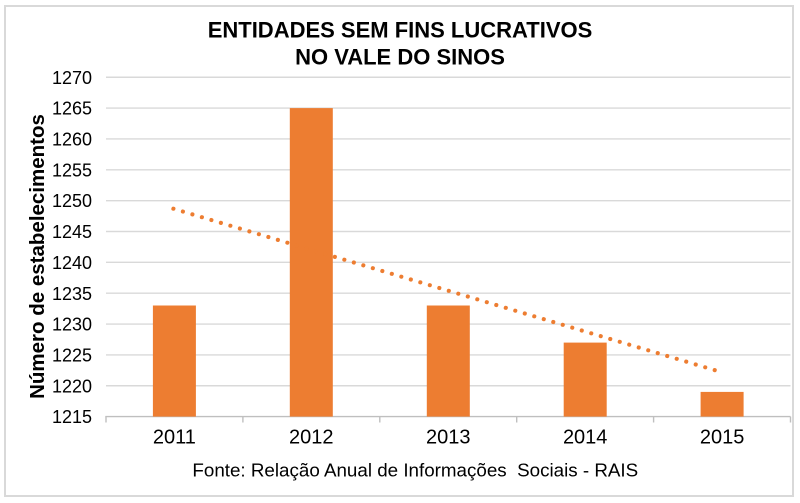  What do you see at coordinates (311, 438) in the screenshot?
I see `svg-text: 2012` at bounding box center [311, 438].